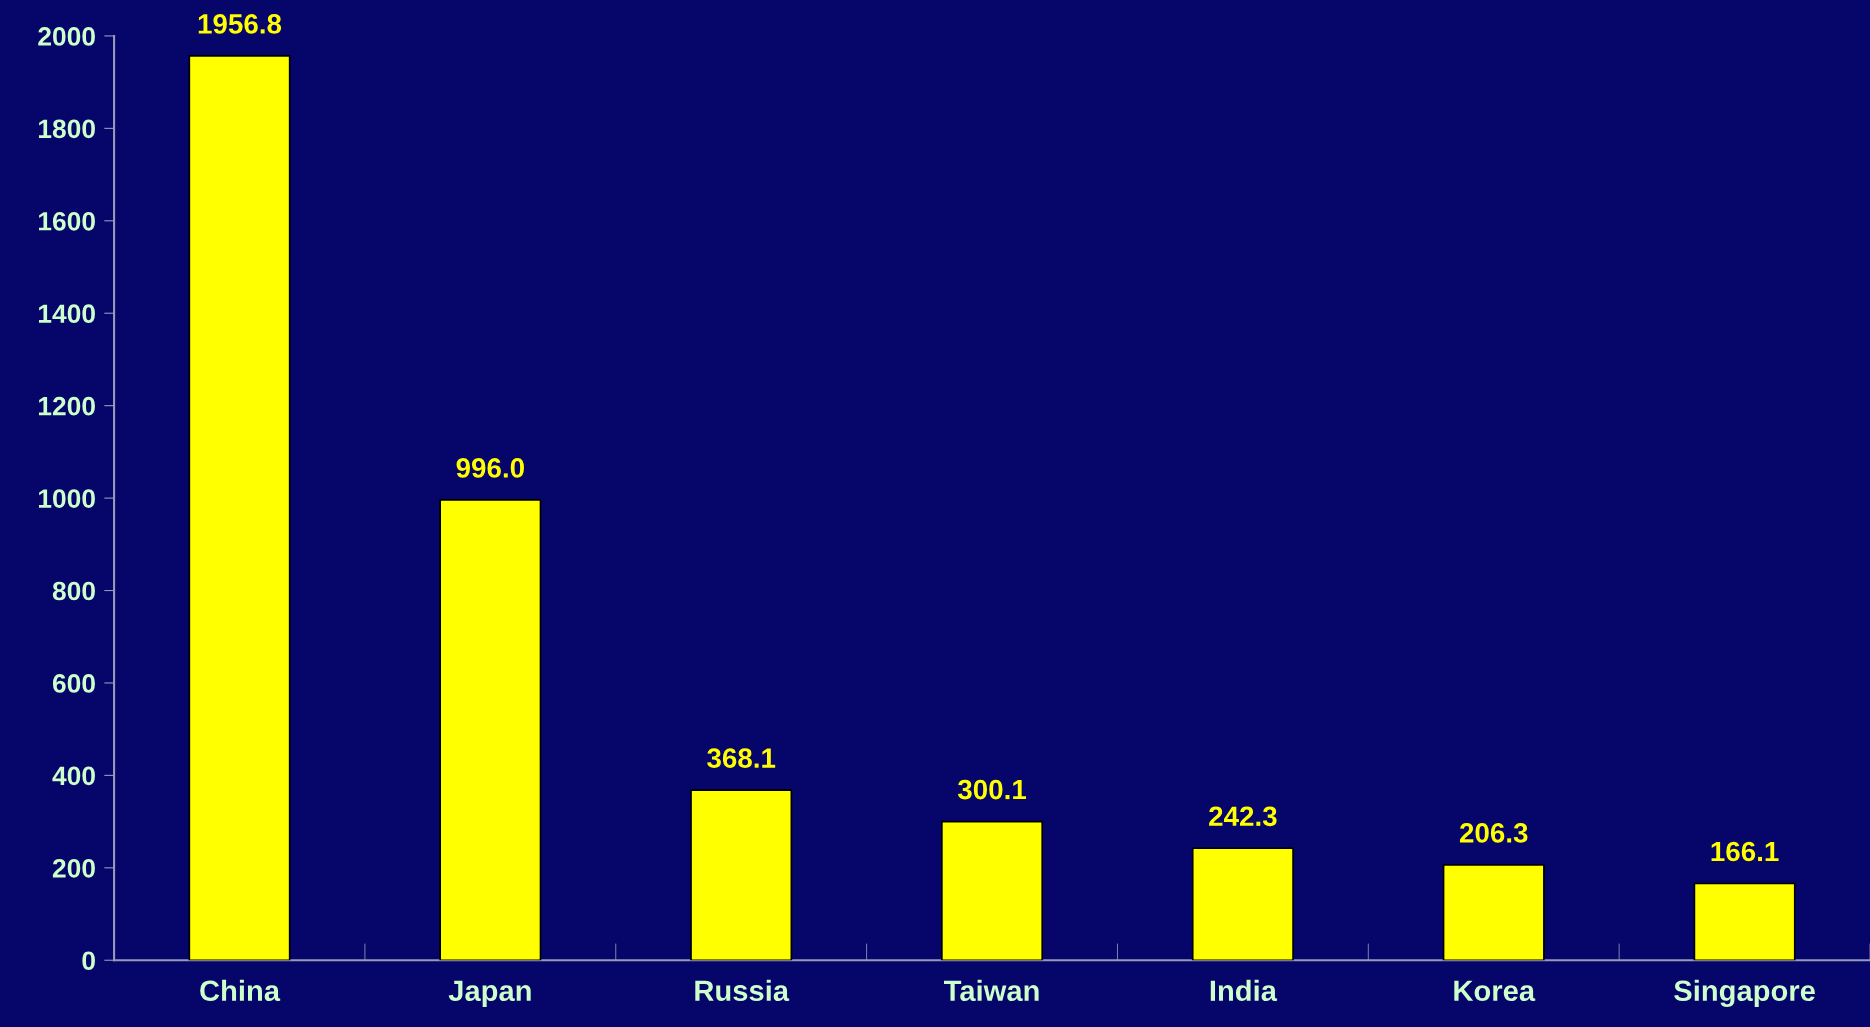  I want to click on y-tick-label: 1600, so click(66, 221).